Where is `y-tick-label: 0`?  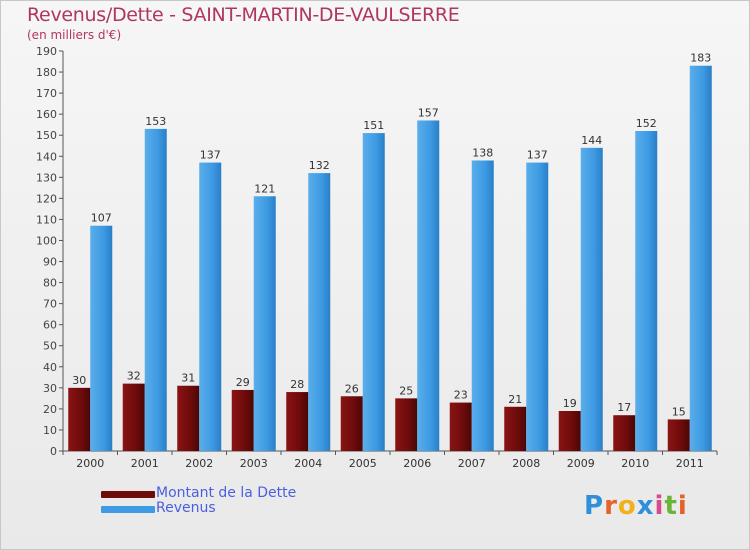 y-tick-label: 0 is located at coordinates (53, 451).